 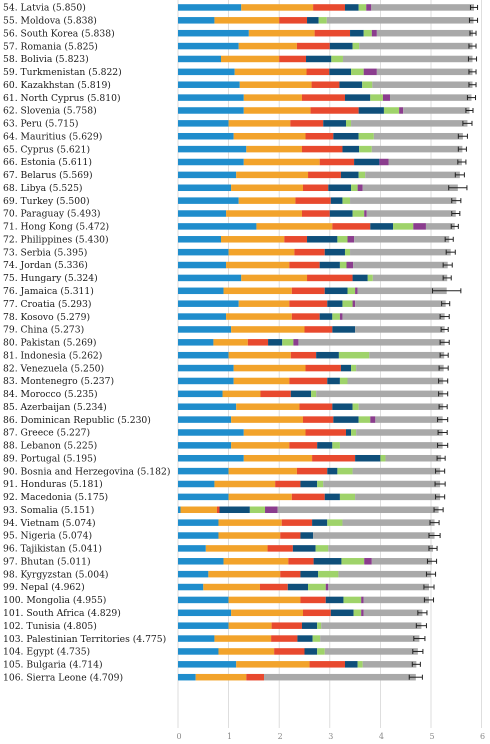 I want to click on row-label: 105. Bulgaria (4.714), so click(x=53, y=665).